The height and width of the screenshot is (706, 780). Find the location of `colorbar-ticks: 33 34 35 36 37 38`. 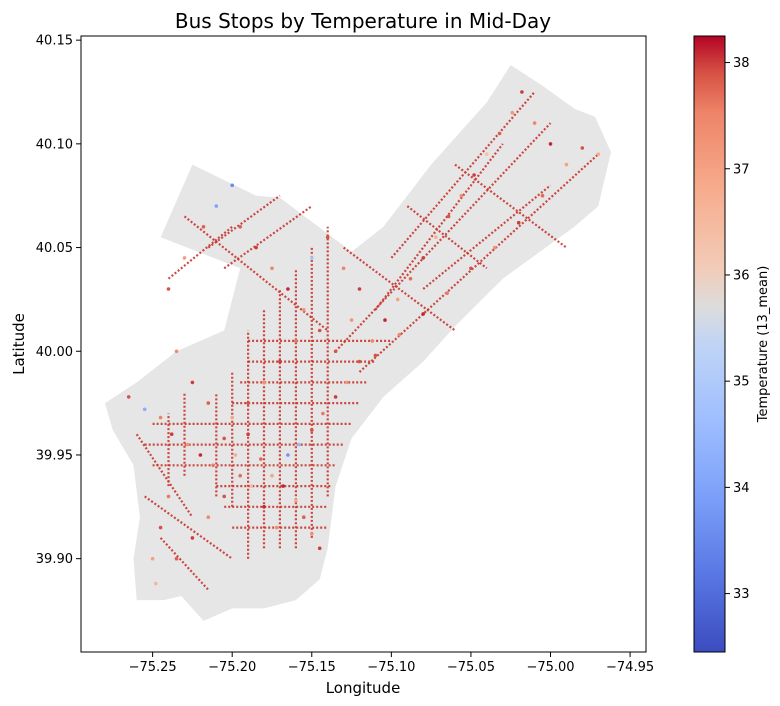

colorbar-ticks: 33 34 35 36 37 38 is located at coordinates (737, 329).